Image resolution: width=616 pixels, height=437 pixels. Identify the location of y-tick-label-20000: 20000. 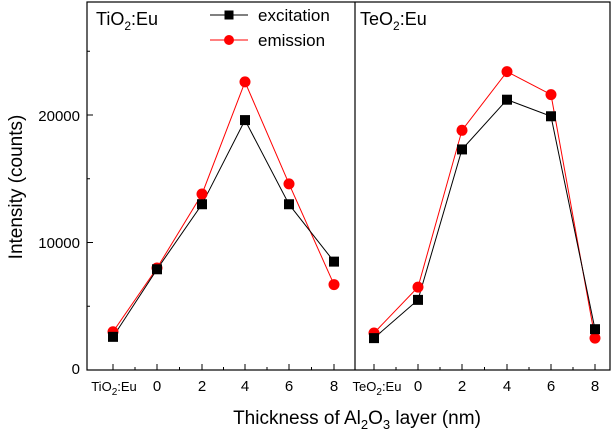
(59, 116).